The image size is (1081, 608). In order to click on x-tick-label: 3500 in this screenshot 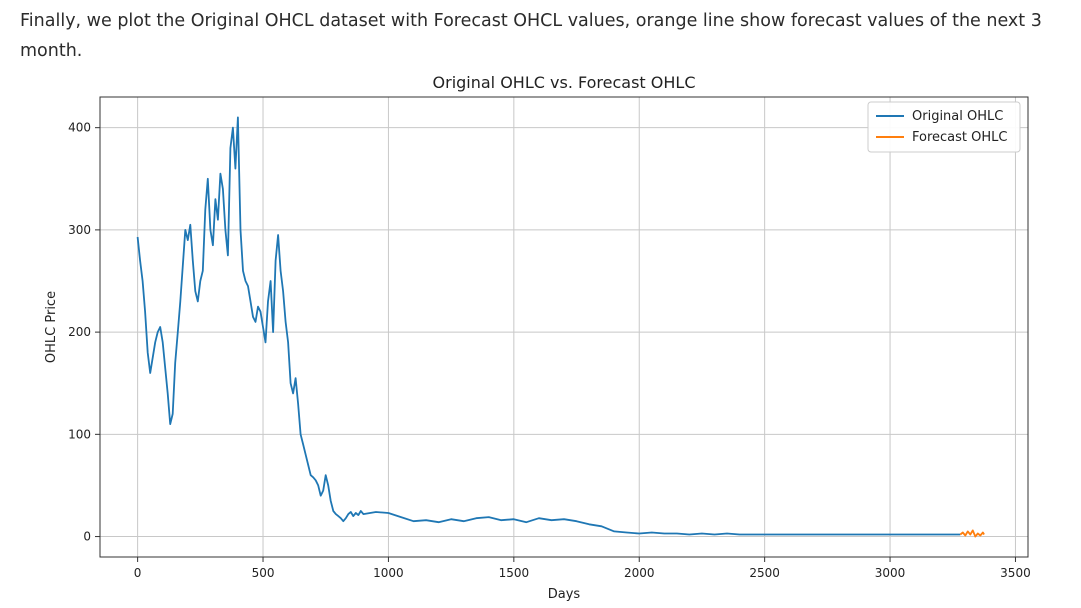, I will do `click(1015, 573)`.